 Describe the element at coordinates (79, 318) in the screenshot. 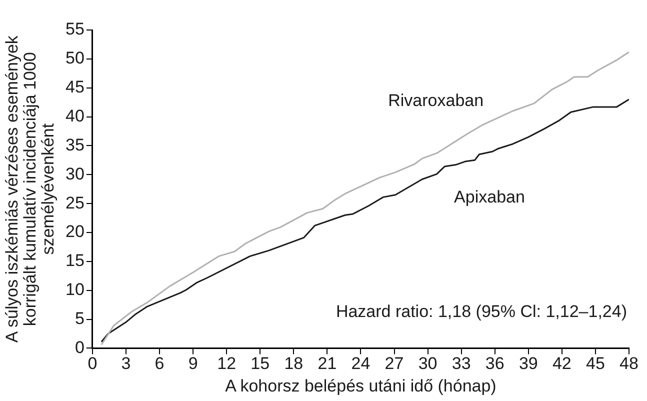

I see `y-tick-label: 5` at that location.